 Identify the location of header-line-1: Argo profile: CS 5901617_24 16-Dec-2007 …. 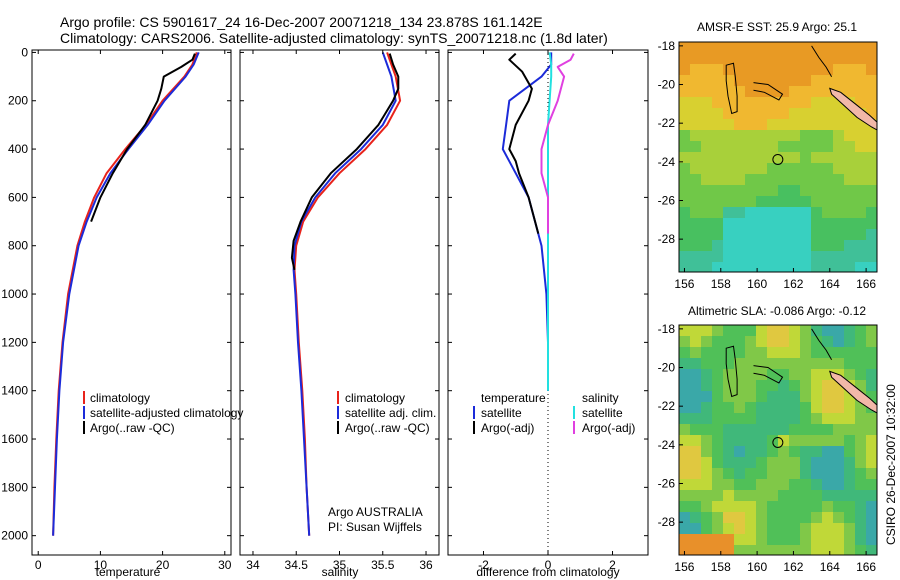
(301, 22).